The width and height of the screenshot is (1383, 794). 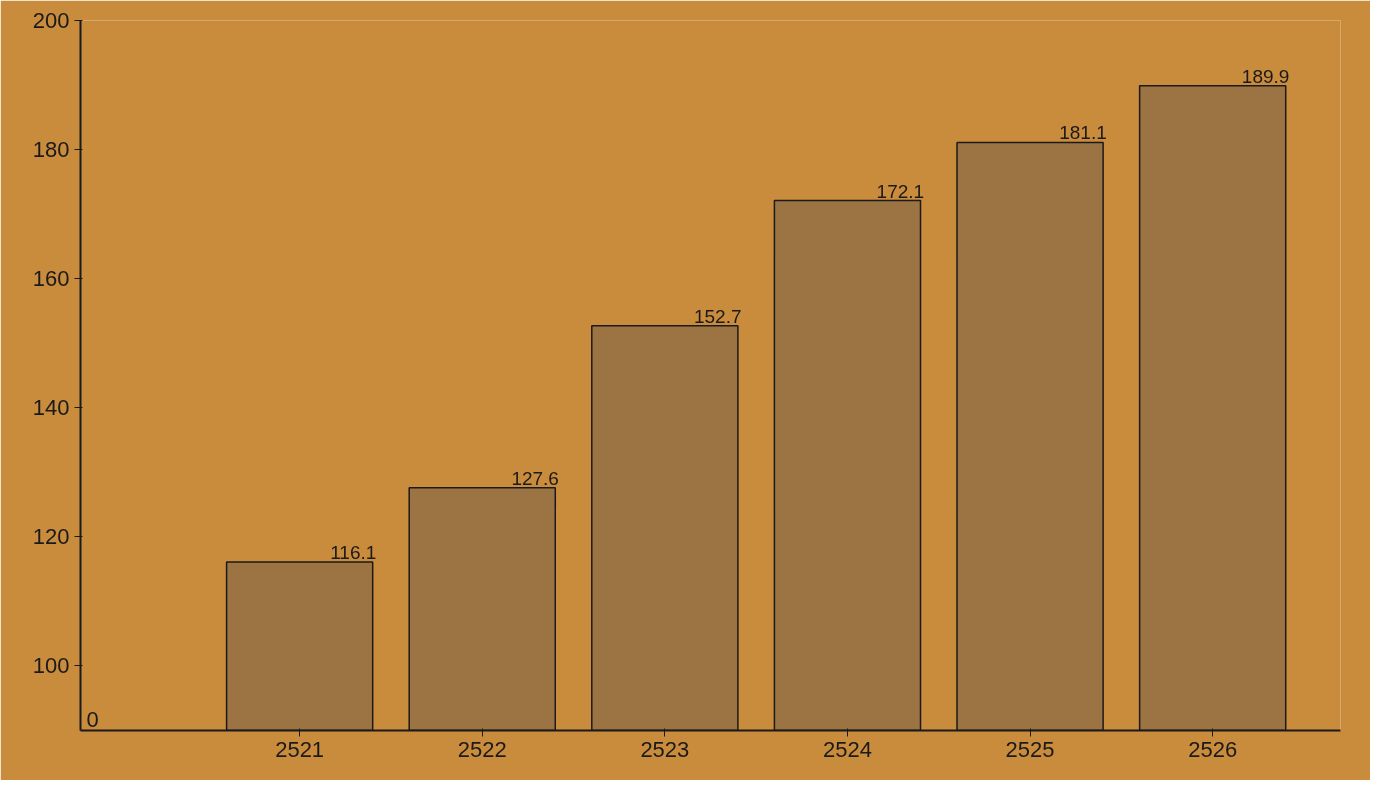 What do you see at coordinates (1213, 749) in the screenshot?
I see `x-tick-label: 2526` at bounding box center [1213, 749].